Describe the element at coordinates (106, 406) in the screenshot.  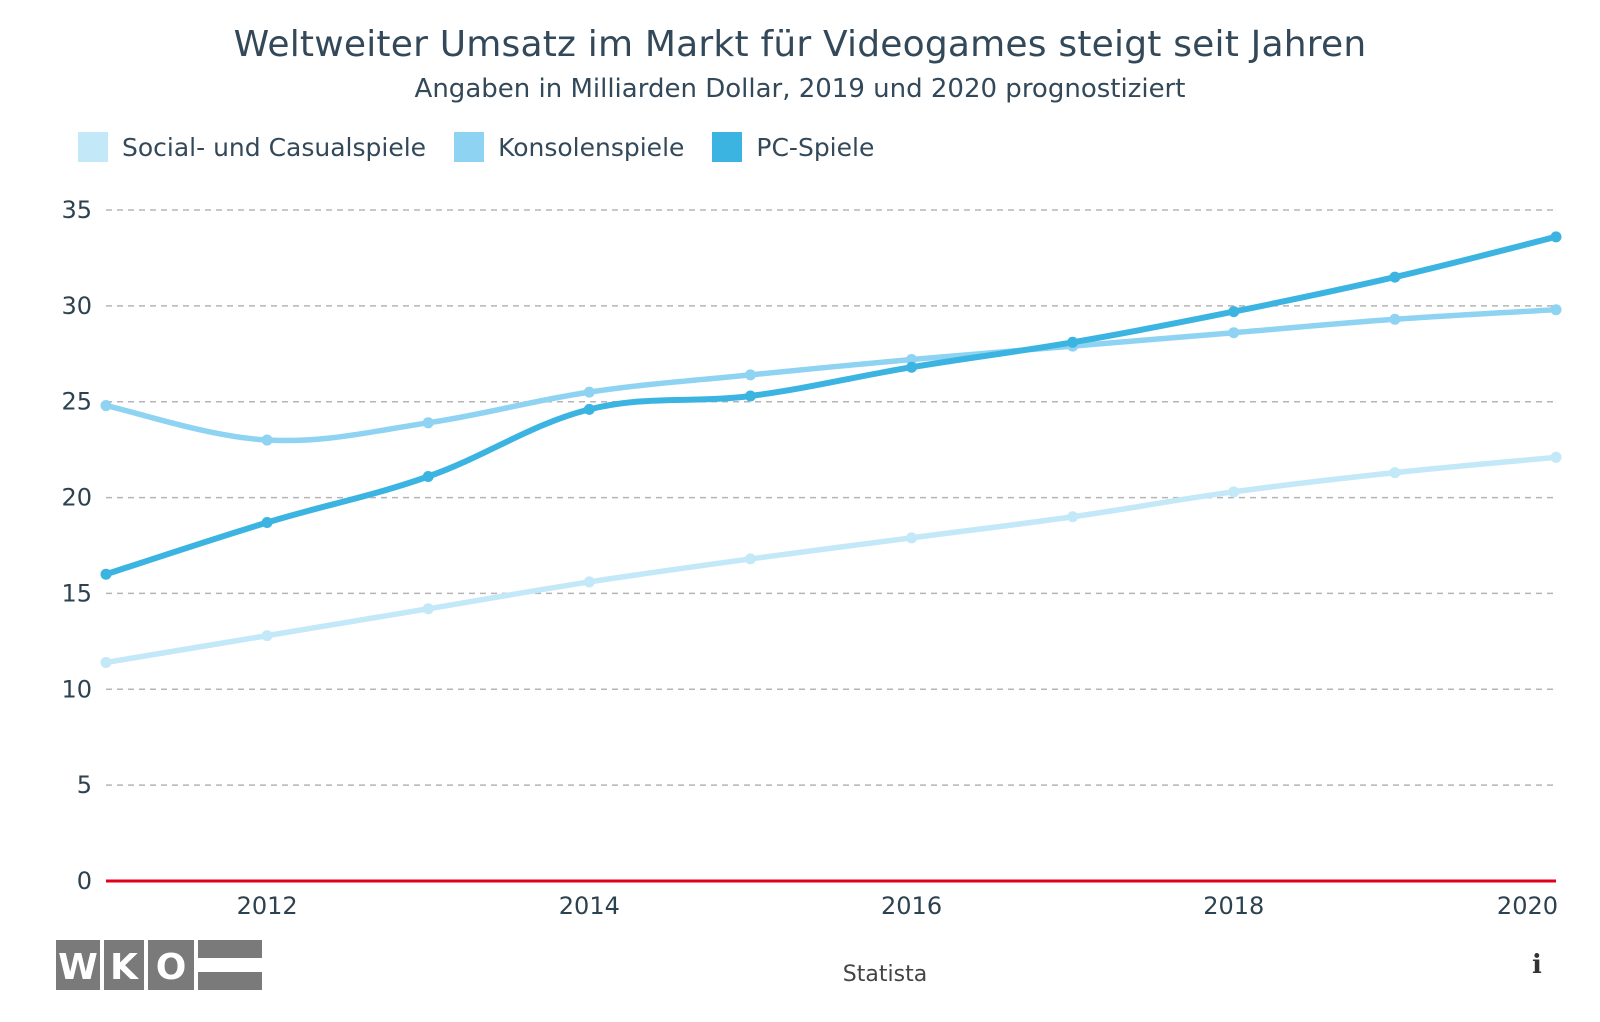
I see `data-point-konsole-2011` at that location.